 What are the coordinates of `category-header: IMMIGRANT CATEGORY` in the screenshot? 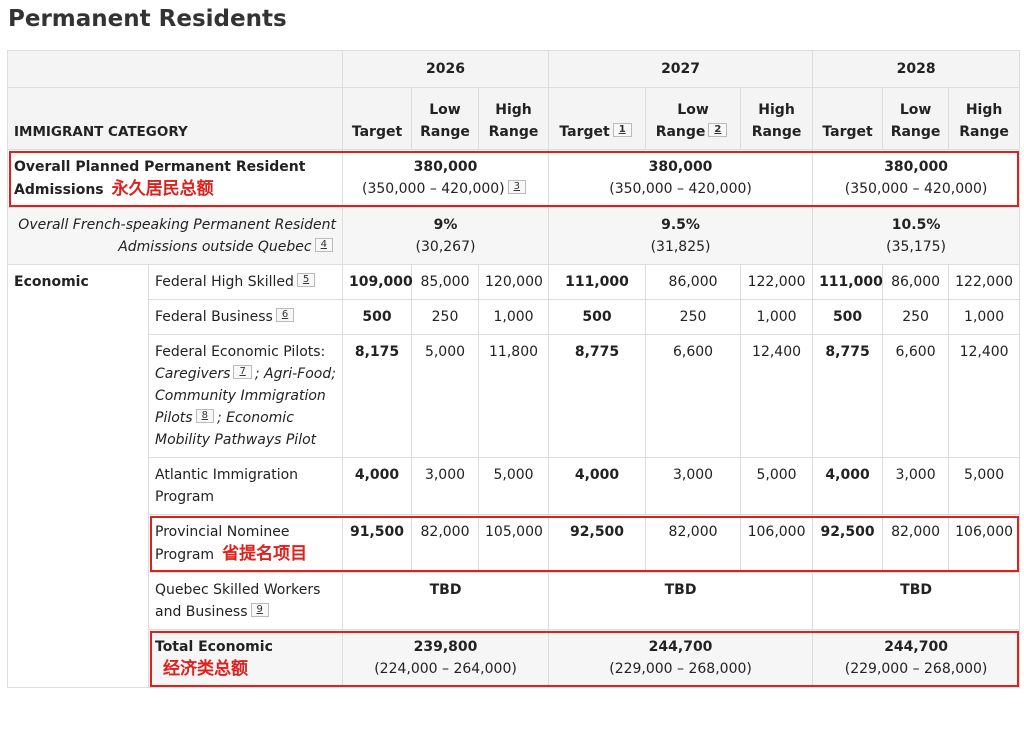 It's located at (175, 118).